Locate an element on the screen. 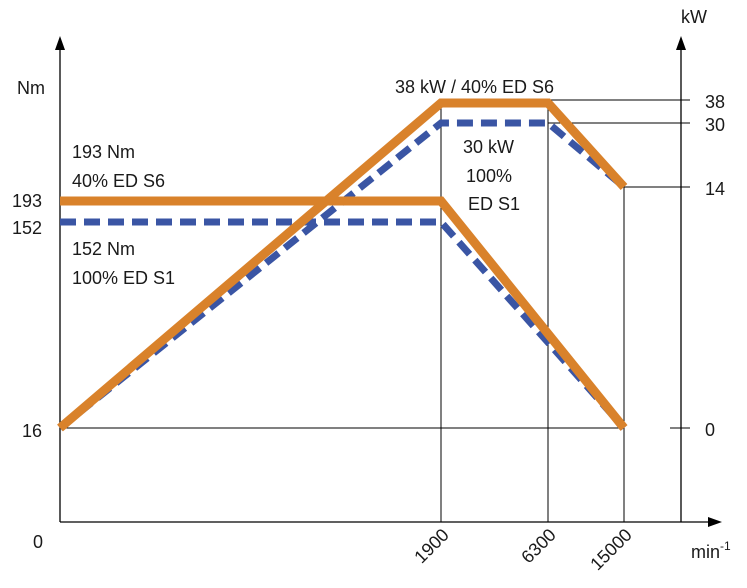  x-axis-unit: min-1 is located at coordinates (711, 550).